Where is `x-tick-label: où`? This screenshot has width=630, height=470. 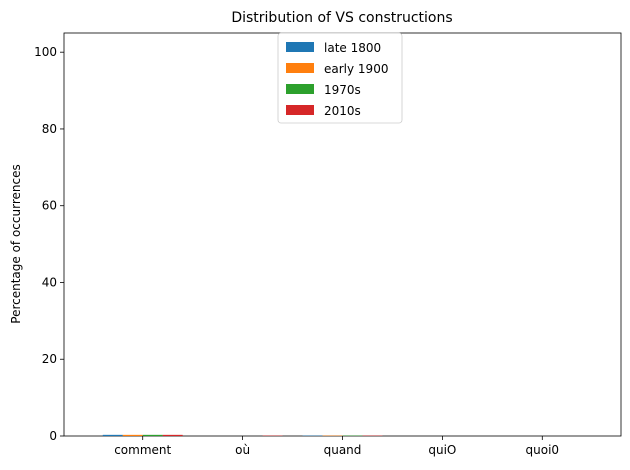
x-tick-label: où is located at coordinates (242, 450).